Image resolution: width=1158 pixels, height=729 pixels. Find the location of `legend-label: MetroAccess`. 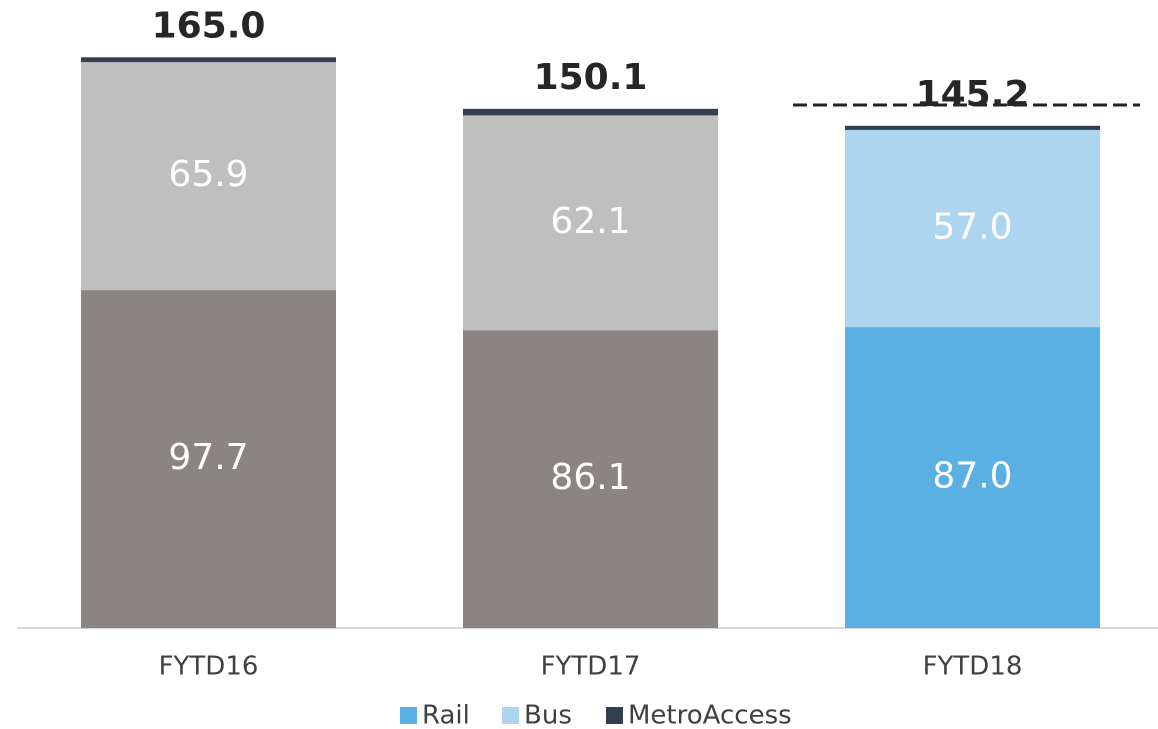

legend-label: MetroAccess is located at coordinates (710, 715).